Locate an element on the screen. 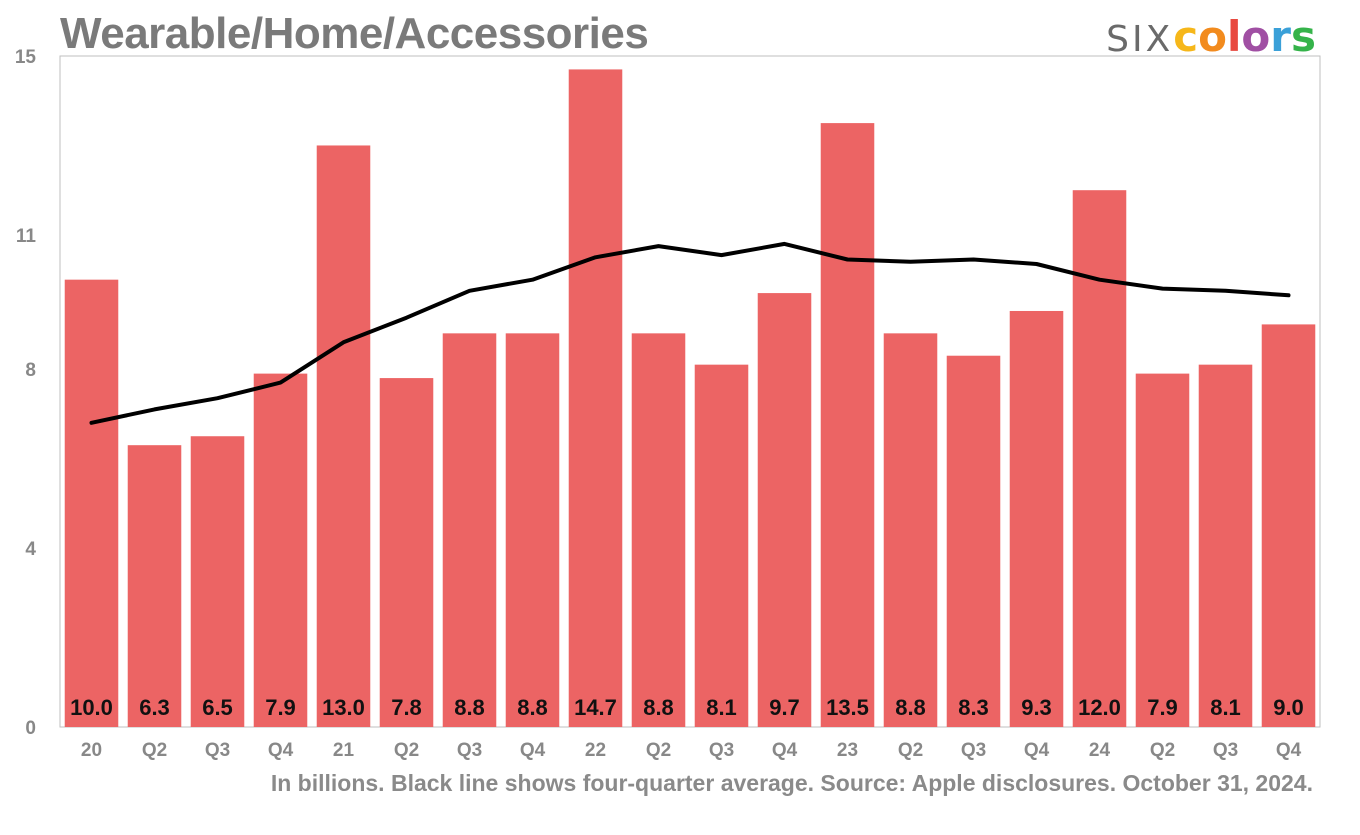  bar-data-label: 6.3 is located at coordinates (154, 707).